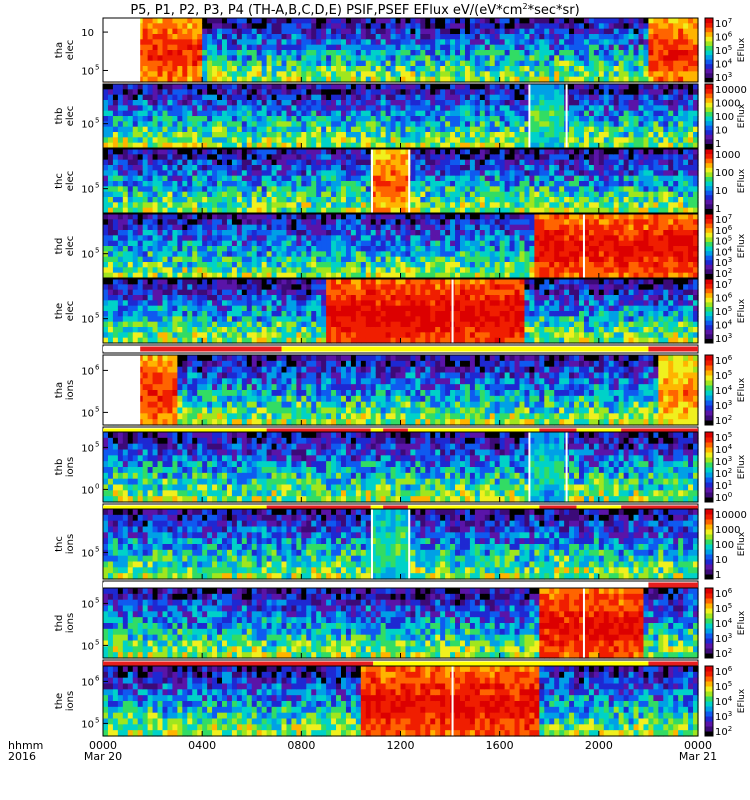  I want to click on spectrogram-thb-elec, so click(401, 116).